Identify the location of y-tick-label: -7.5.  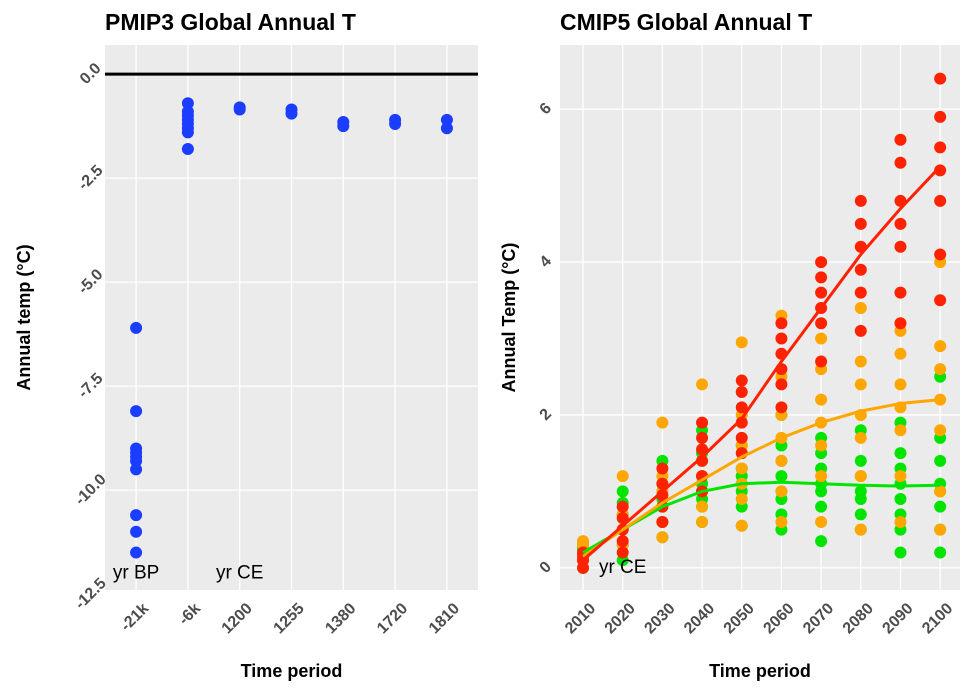
(91, 386).